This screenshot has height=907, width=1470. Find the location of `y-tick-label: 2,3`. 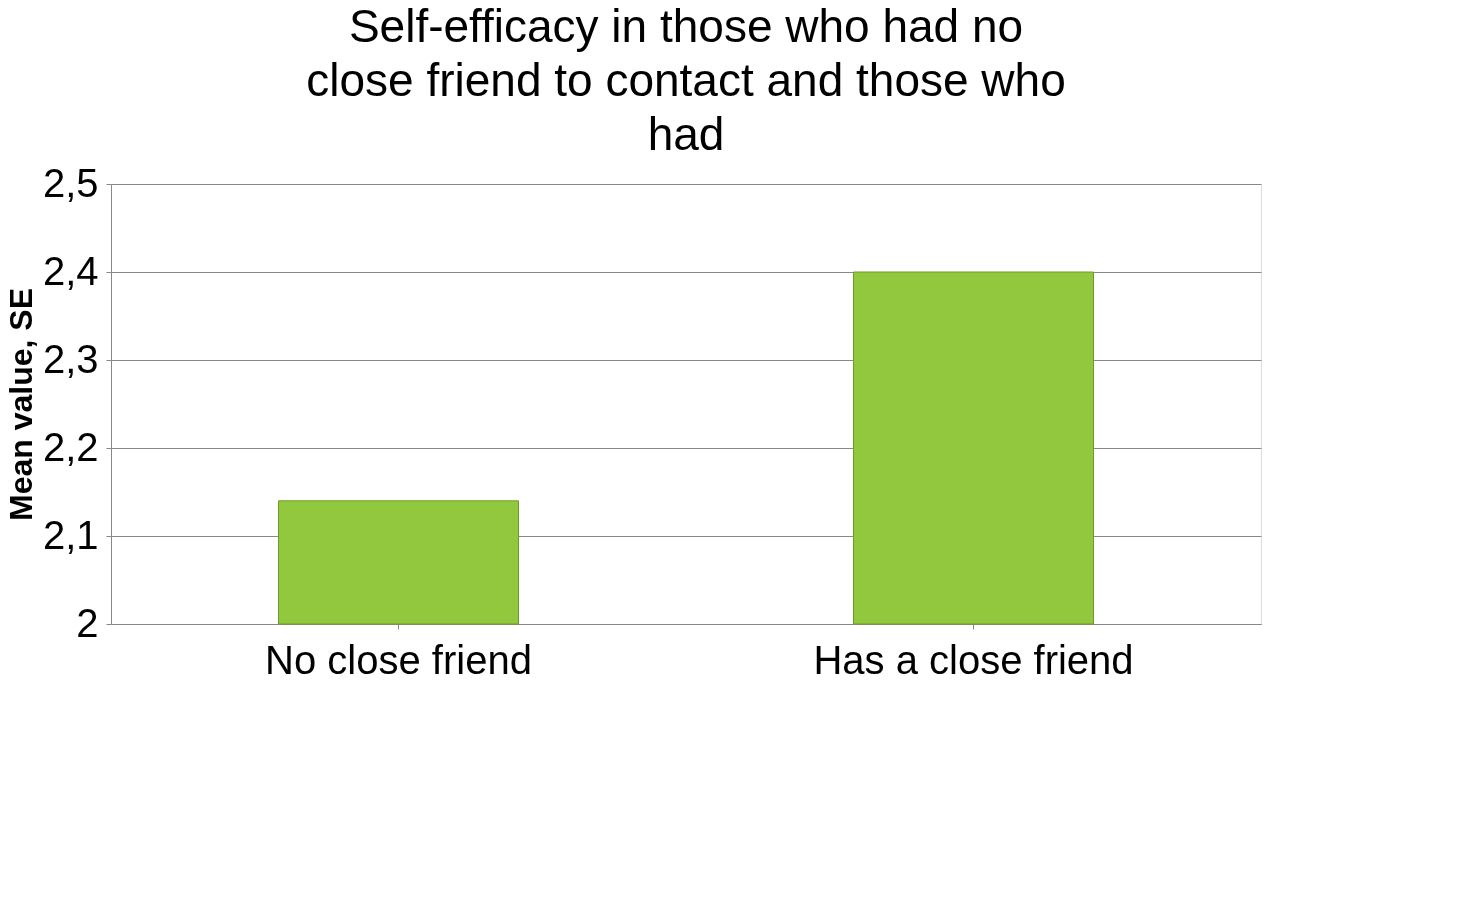

y-tick-label: 2,3 is located at coordinates (70, 358).